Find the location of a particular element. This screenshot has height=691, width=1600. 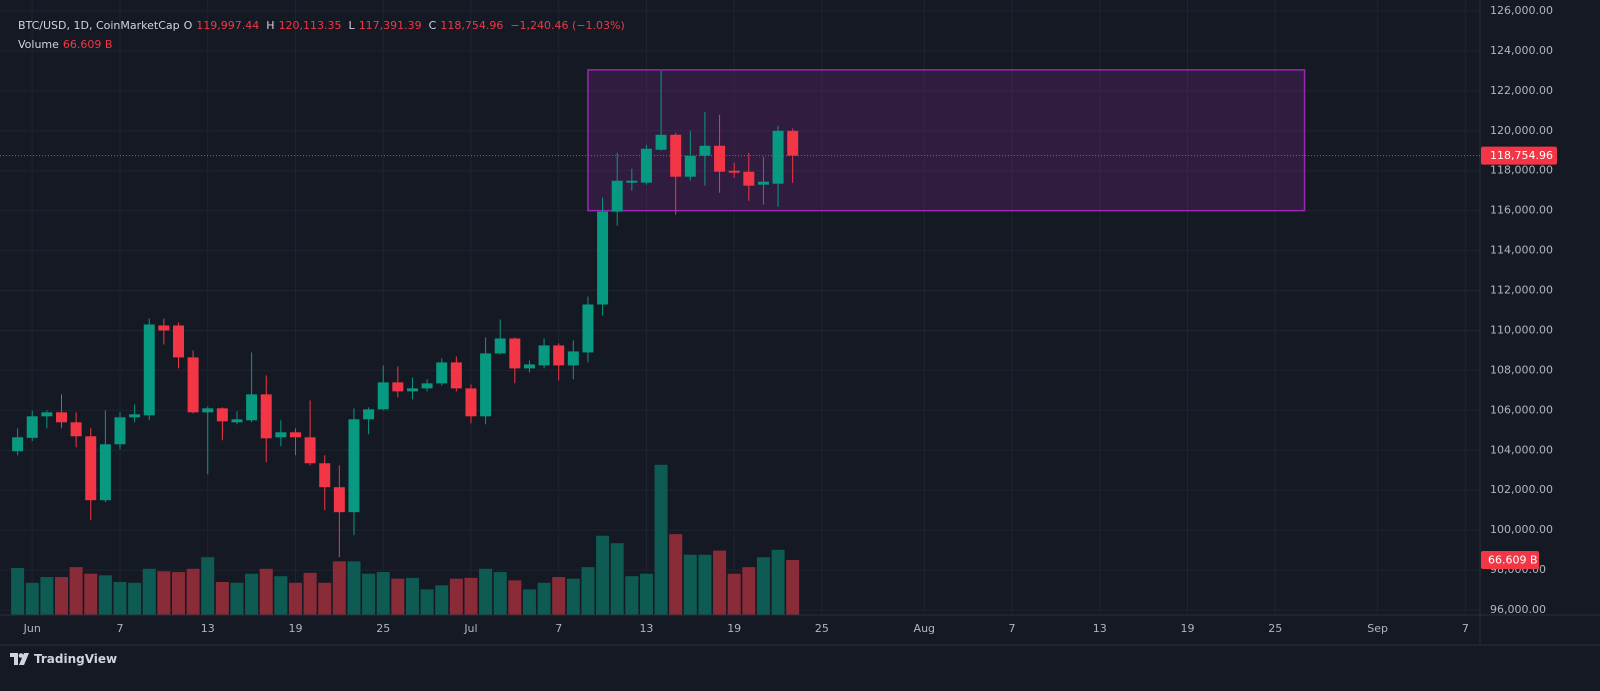

symbol: BTC/USD, 1D, CoinMarketCap is located at coordinates (99, 25).